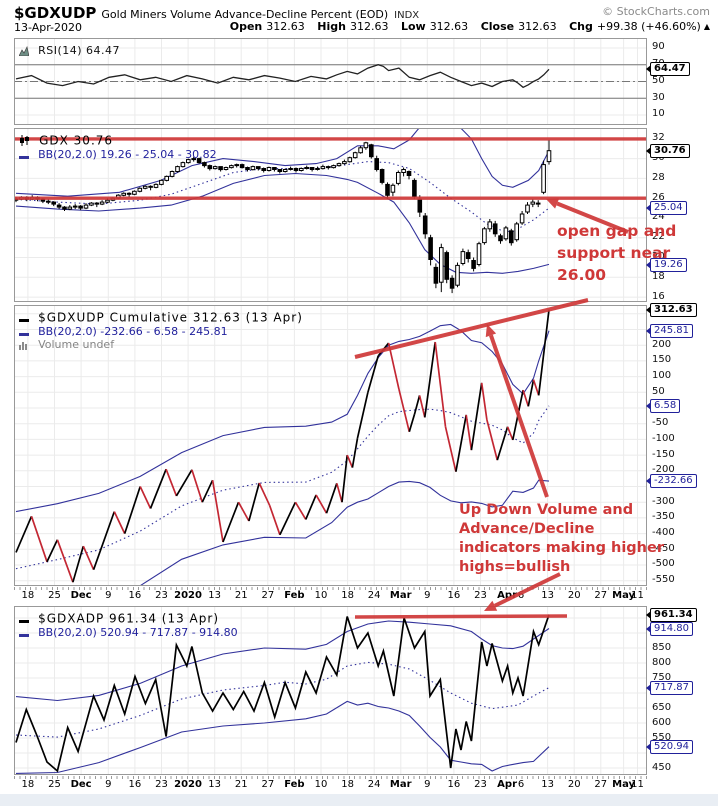 The width and height of the screenshot is (718, 806). What do you see at coordinates (648, 26) in the screenshot?
I see `chg-value: +99.38 (+46.60%)` at bounding box center [648, 26].